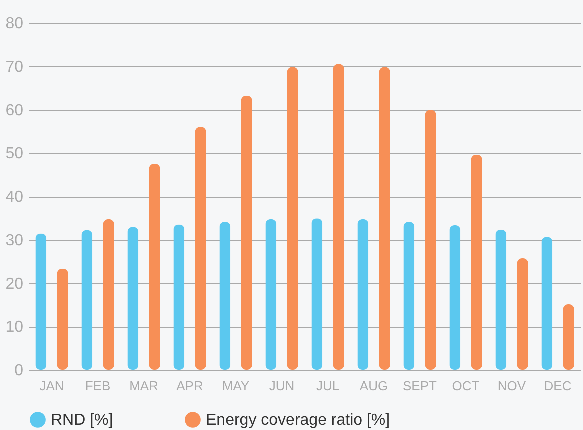 The height and width of the screenshot is (430, 583). I want to click on y-tick-label: 30, so click(15, 241).